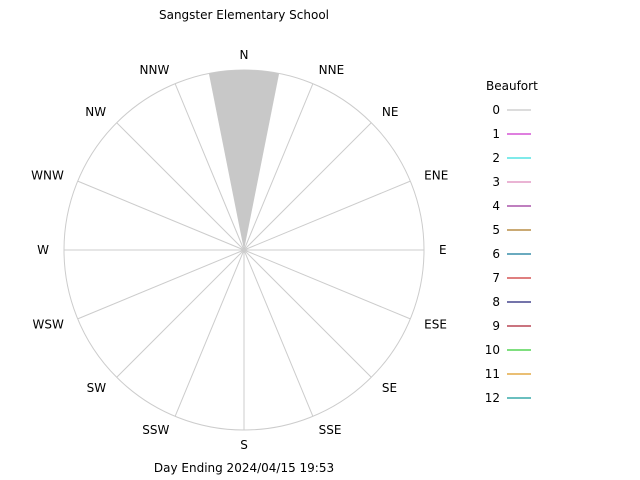 The height and width of the screenshot is (480, 640). I want to click on direction-label-ne: NE, so click(390, 112).